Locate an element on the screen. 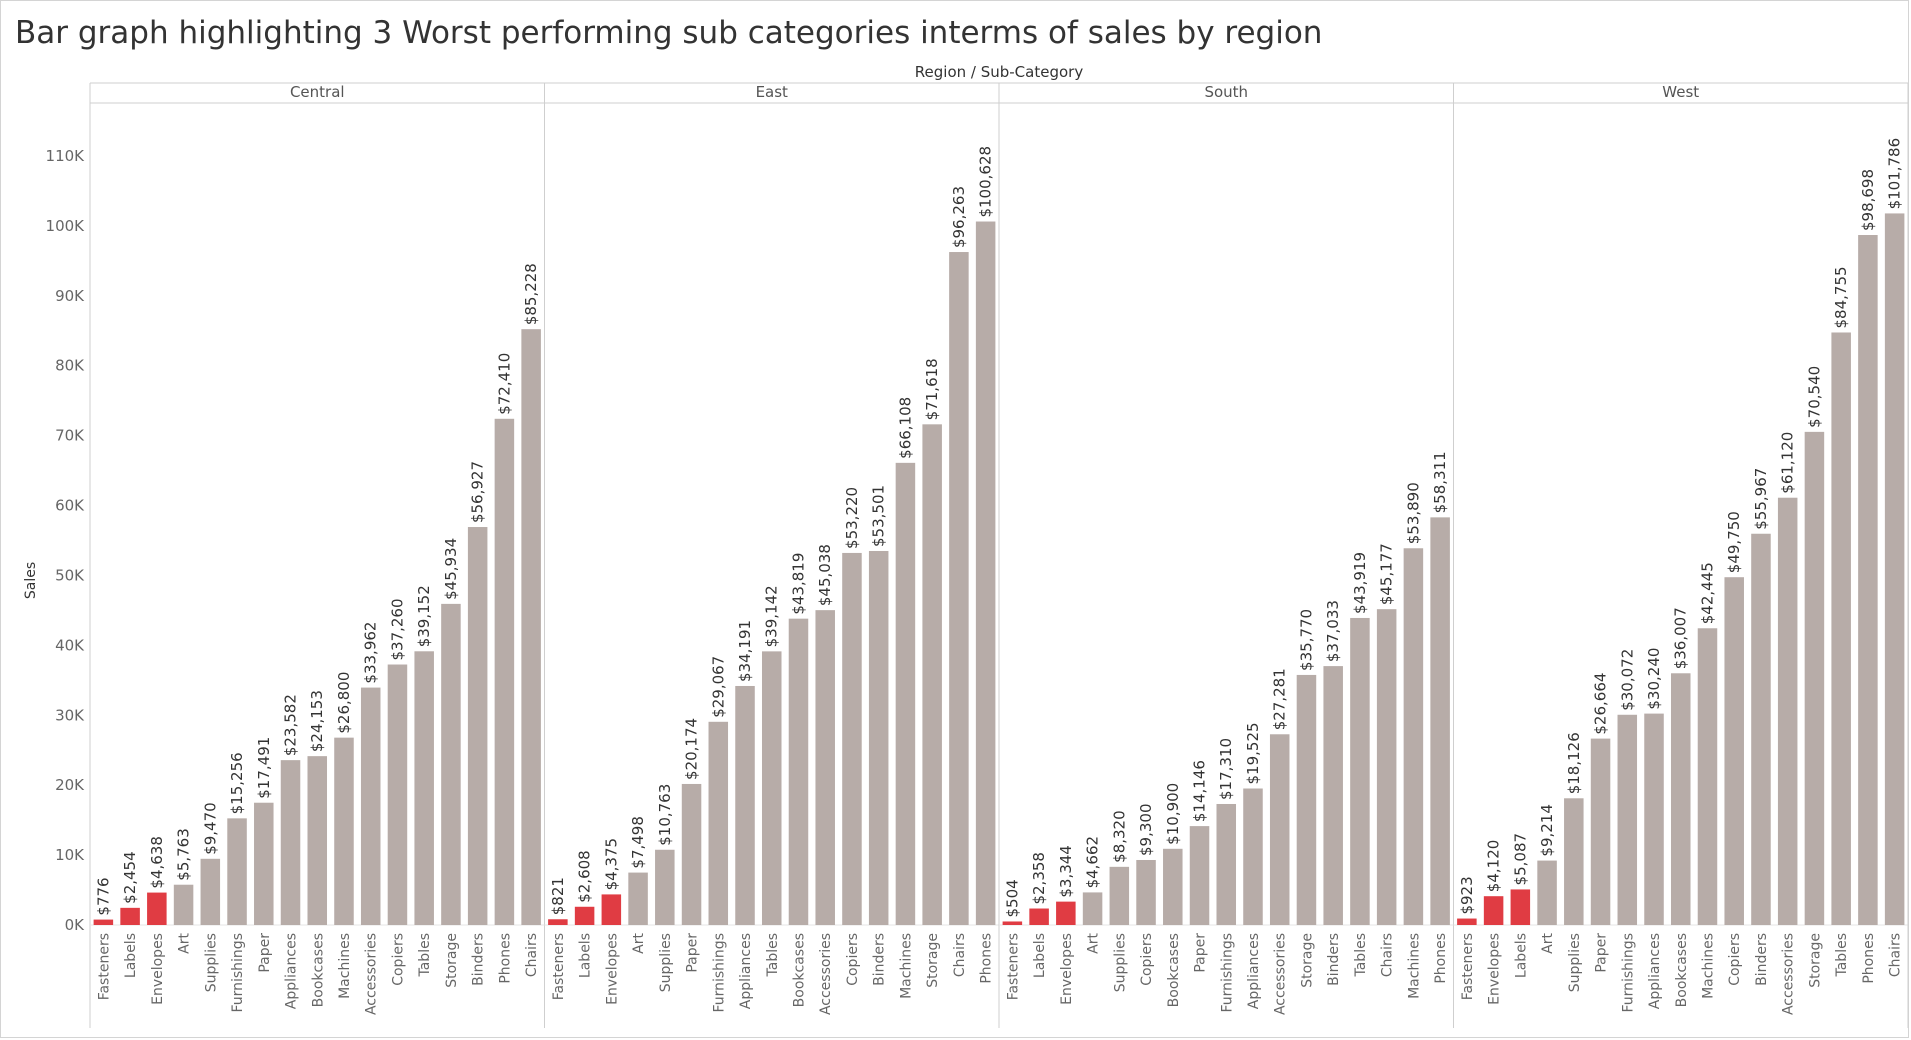  bar-west-accessories is located at coordinates (1787, 711).